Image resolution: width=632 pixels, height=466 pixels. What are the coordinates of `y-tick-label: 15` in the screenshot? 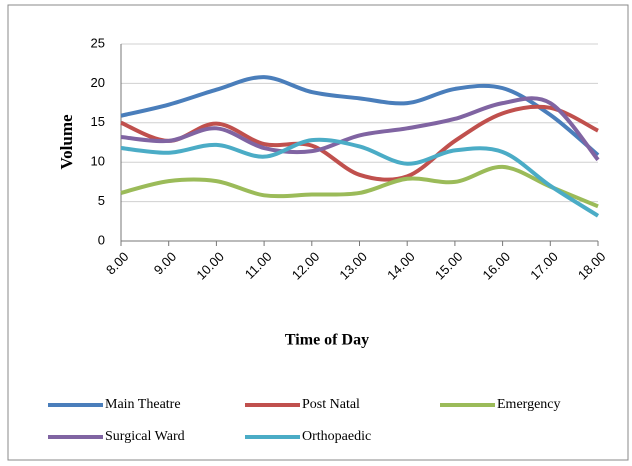 It's located at (98, 121).